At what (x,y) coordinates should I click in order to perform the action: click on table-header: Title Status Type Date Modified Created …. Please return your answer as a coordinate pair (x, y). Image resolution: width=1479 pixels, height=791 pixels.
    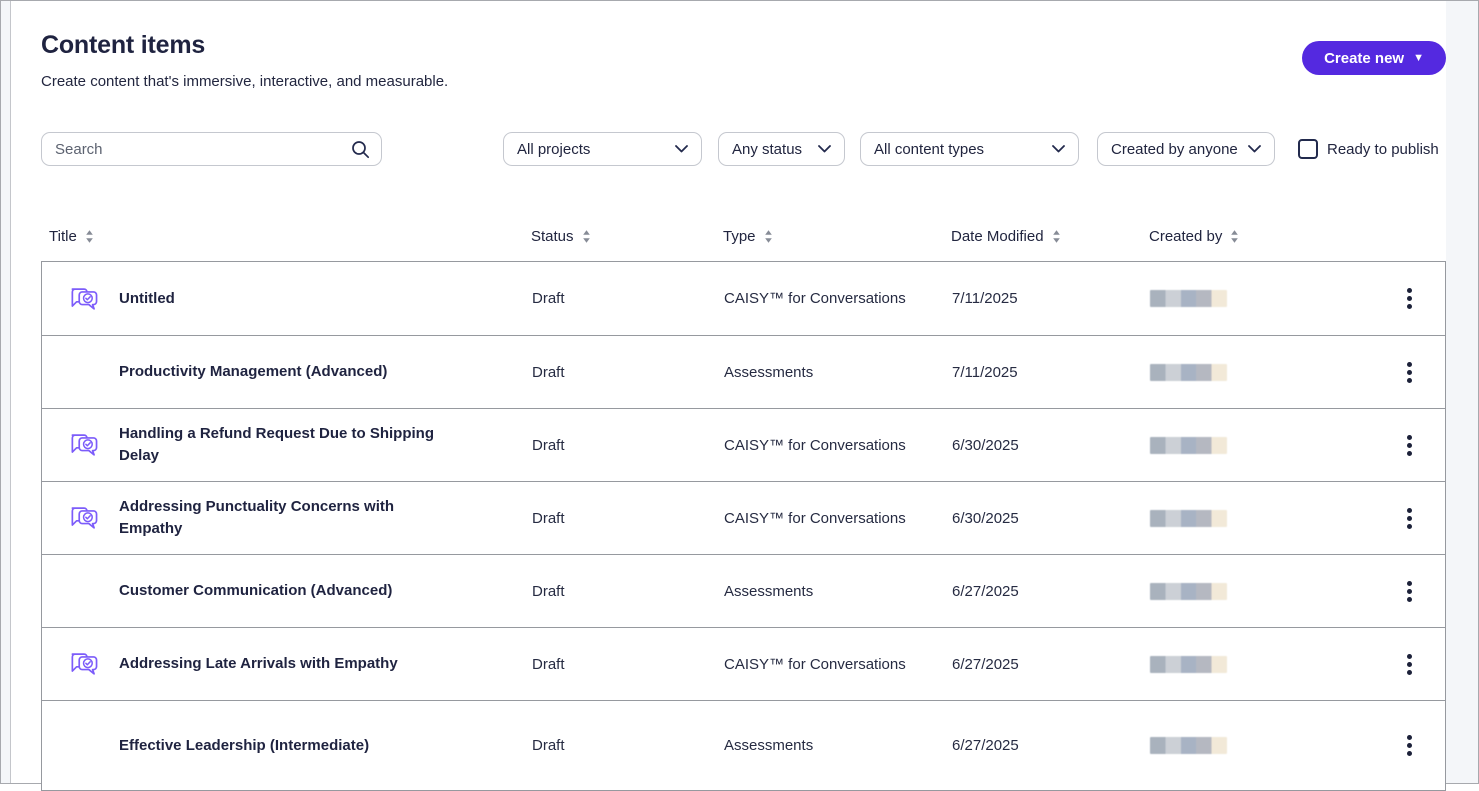
    Looking at the image, I should click on (743, 236).